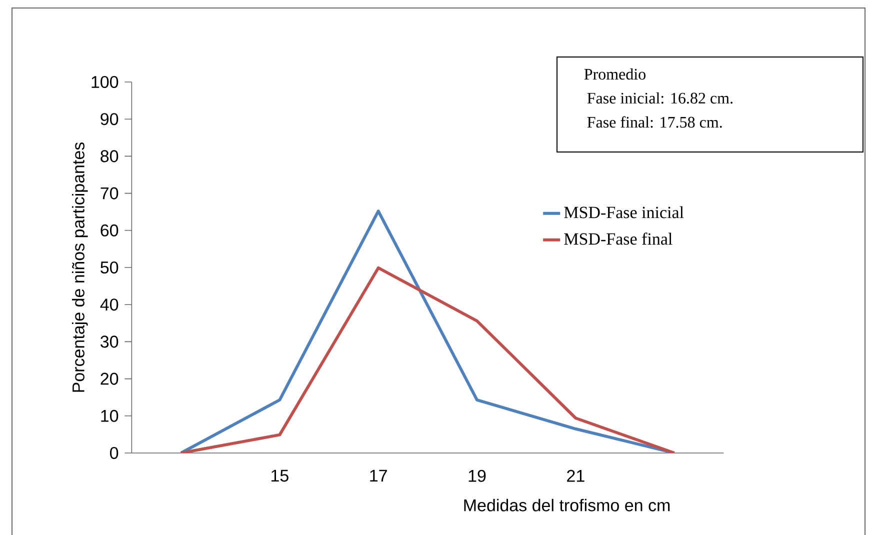 The image size is (869, 535). I want to click on x-tick-label: 21, so click(575, 476).